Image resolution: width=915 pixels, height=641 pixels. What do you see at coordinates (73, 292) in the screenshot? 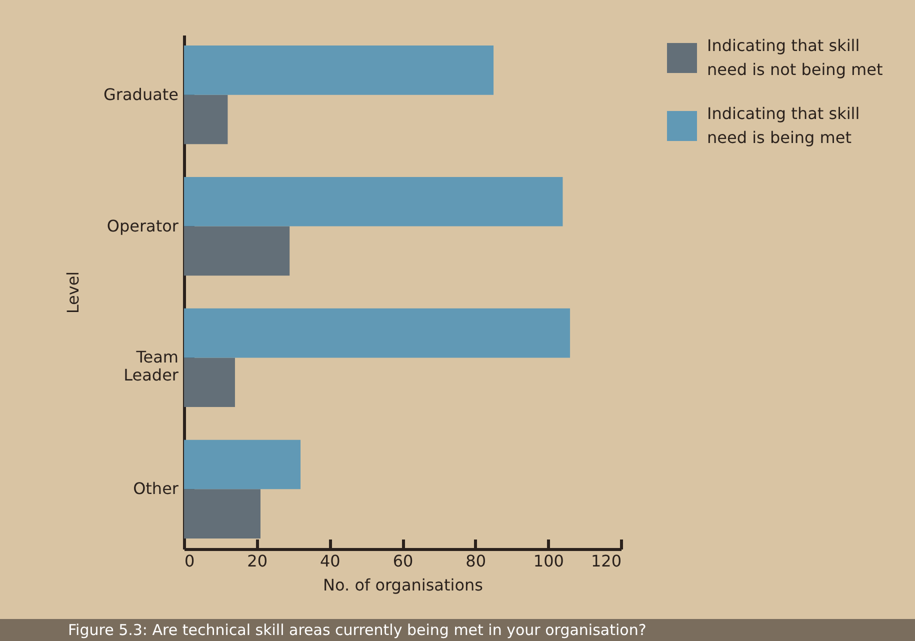
I see `y-axis-title: Level` at bounding box center [73, 292].